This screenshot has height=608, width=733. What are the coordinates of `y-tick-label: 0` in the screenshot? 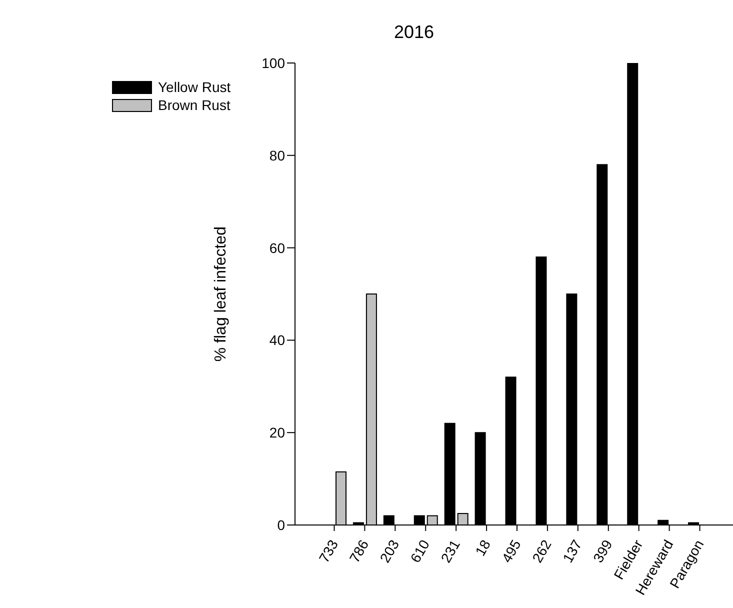 It's located at (281, 524).